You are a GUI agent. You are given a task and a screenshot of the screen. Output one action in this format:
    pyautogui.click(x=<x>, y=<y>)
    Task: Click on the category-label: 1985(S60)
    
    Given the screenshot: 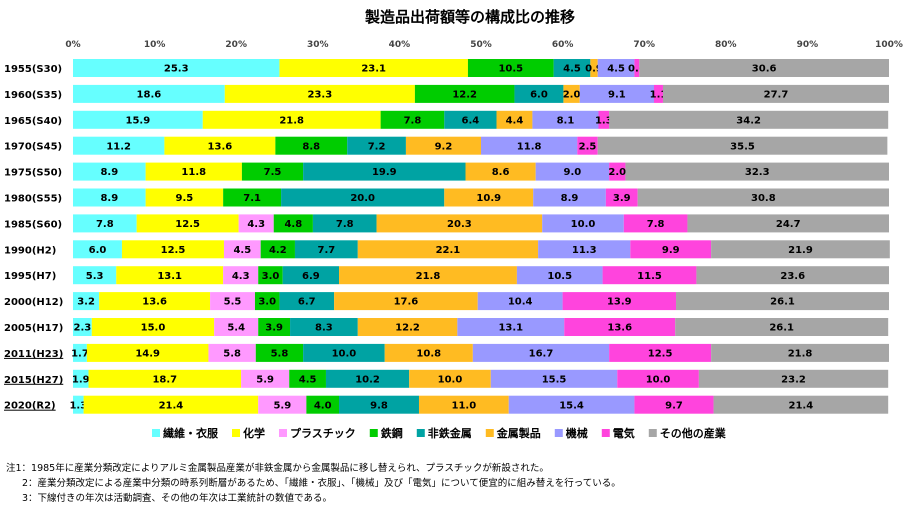 What is the action you would take?
    pyautogui.click(x=33, y=224)
    